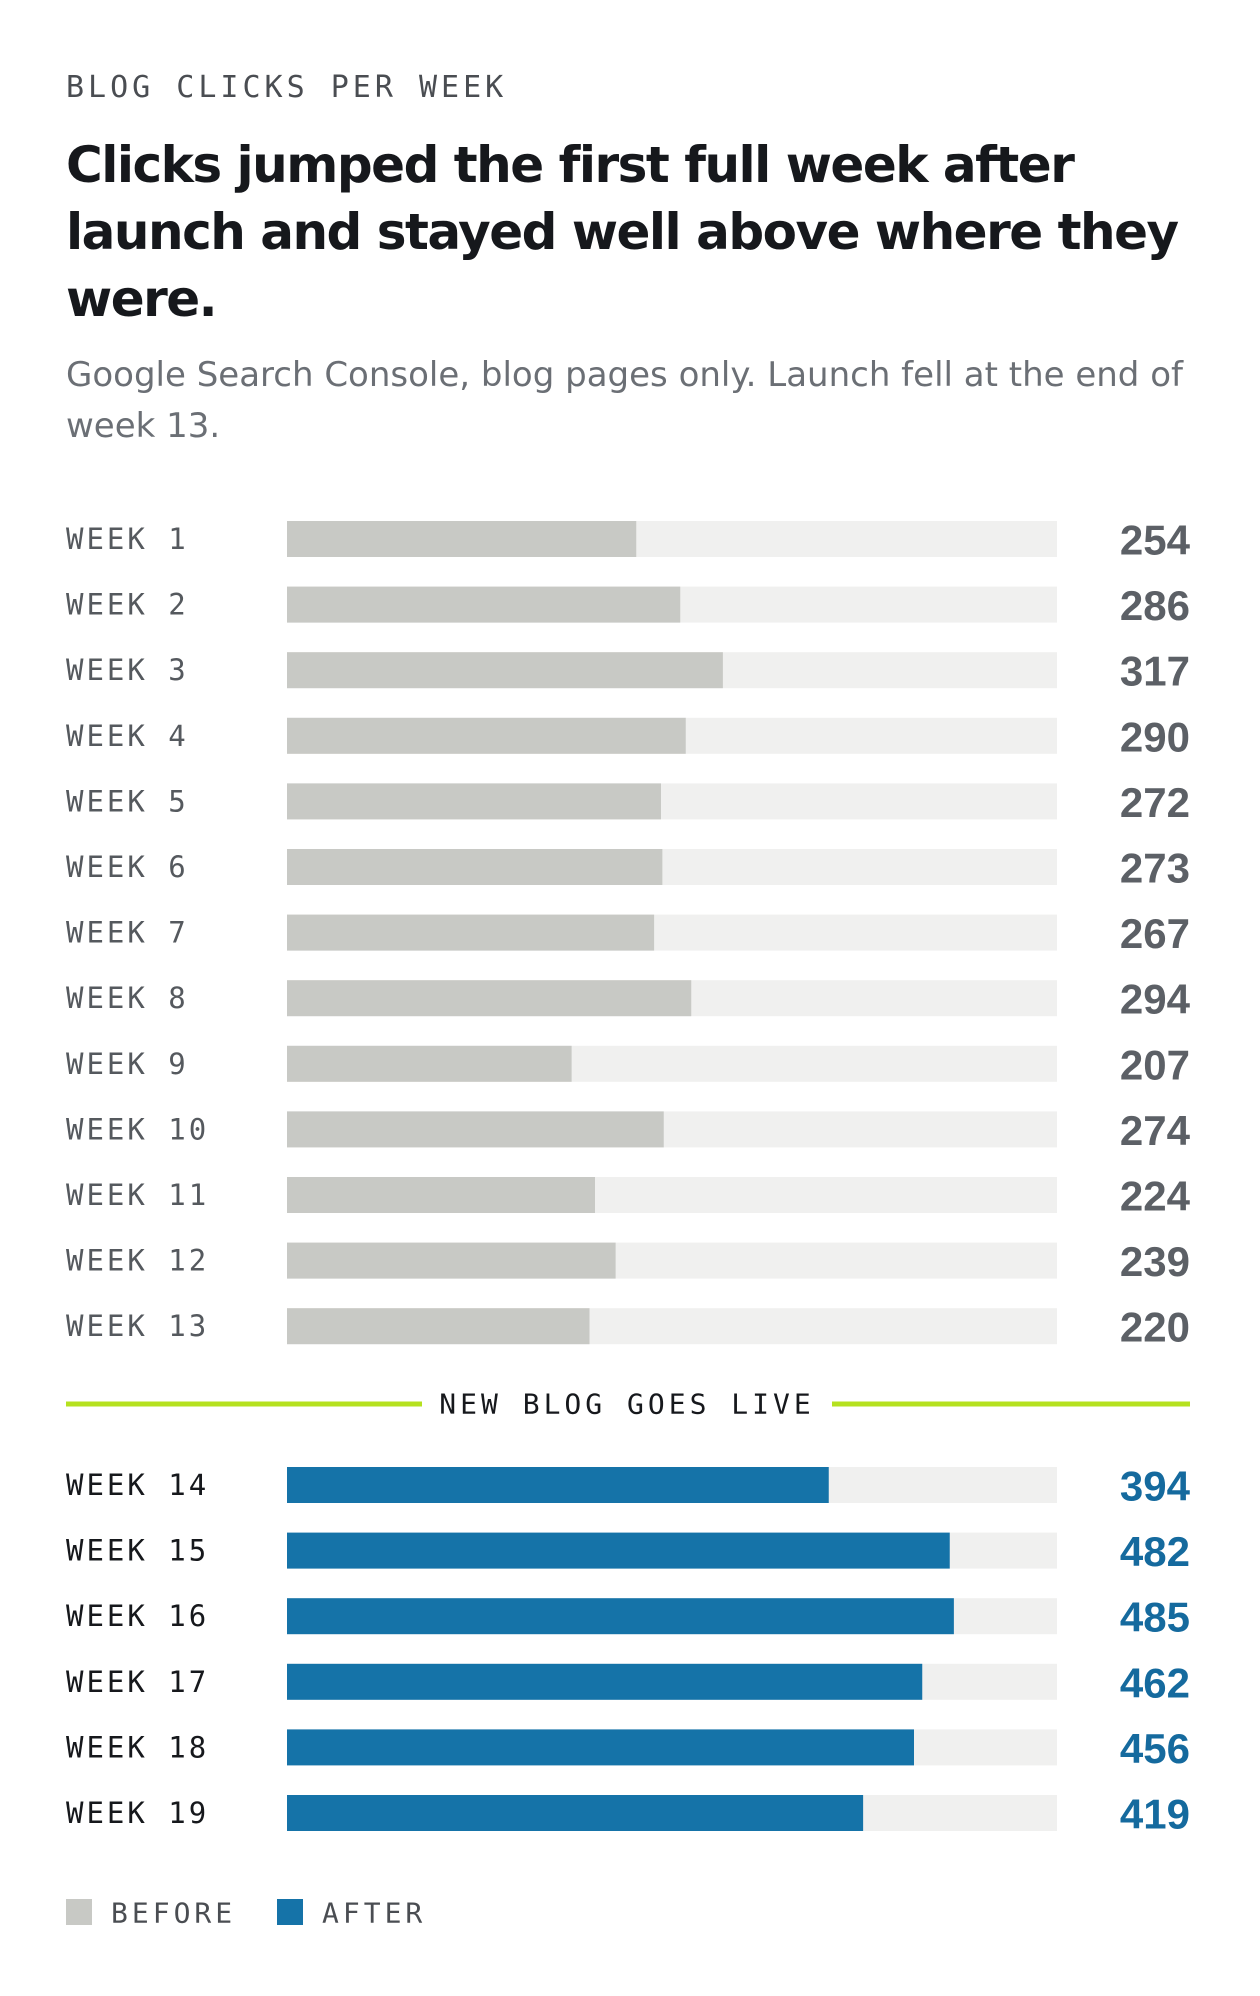  I want to click on category-label-week-7: WEEK 7, so click(127, 933).